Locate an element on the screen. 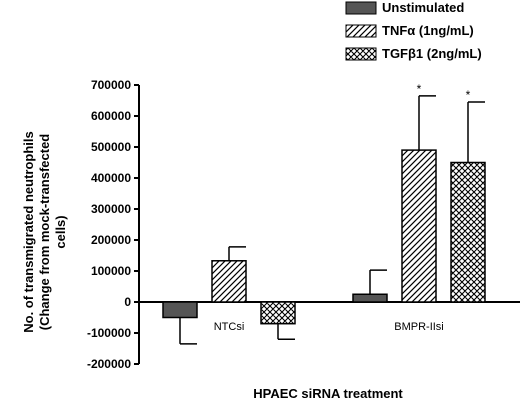  y-axis-title-line-3: cells) is located at coordinates (60, 231).